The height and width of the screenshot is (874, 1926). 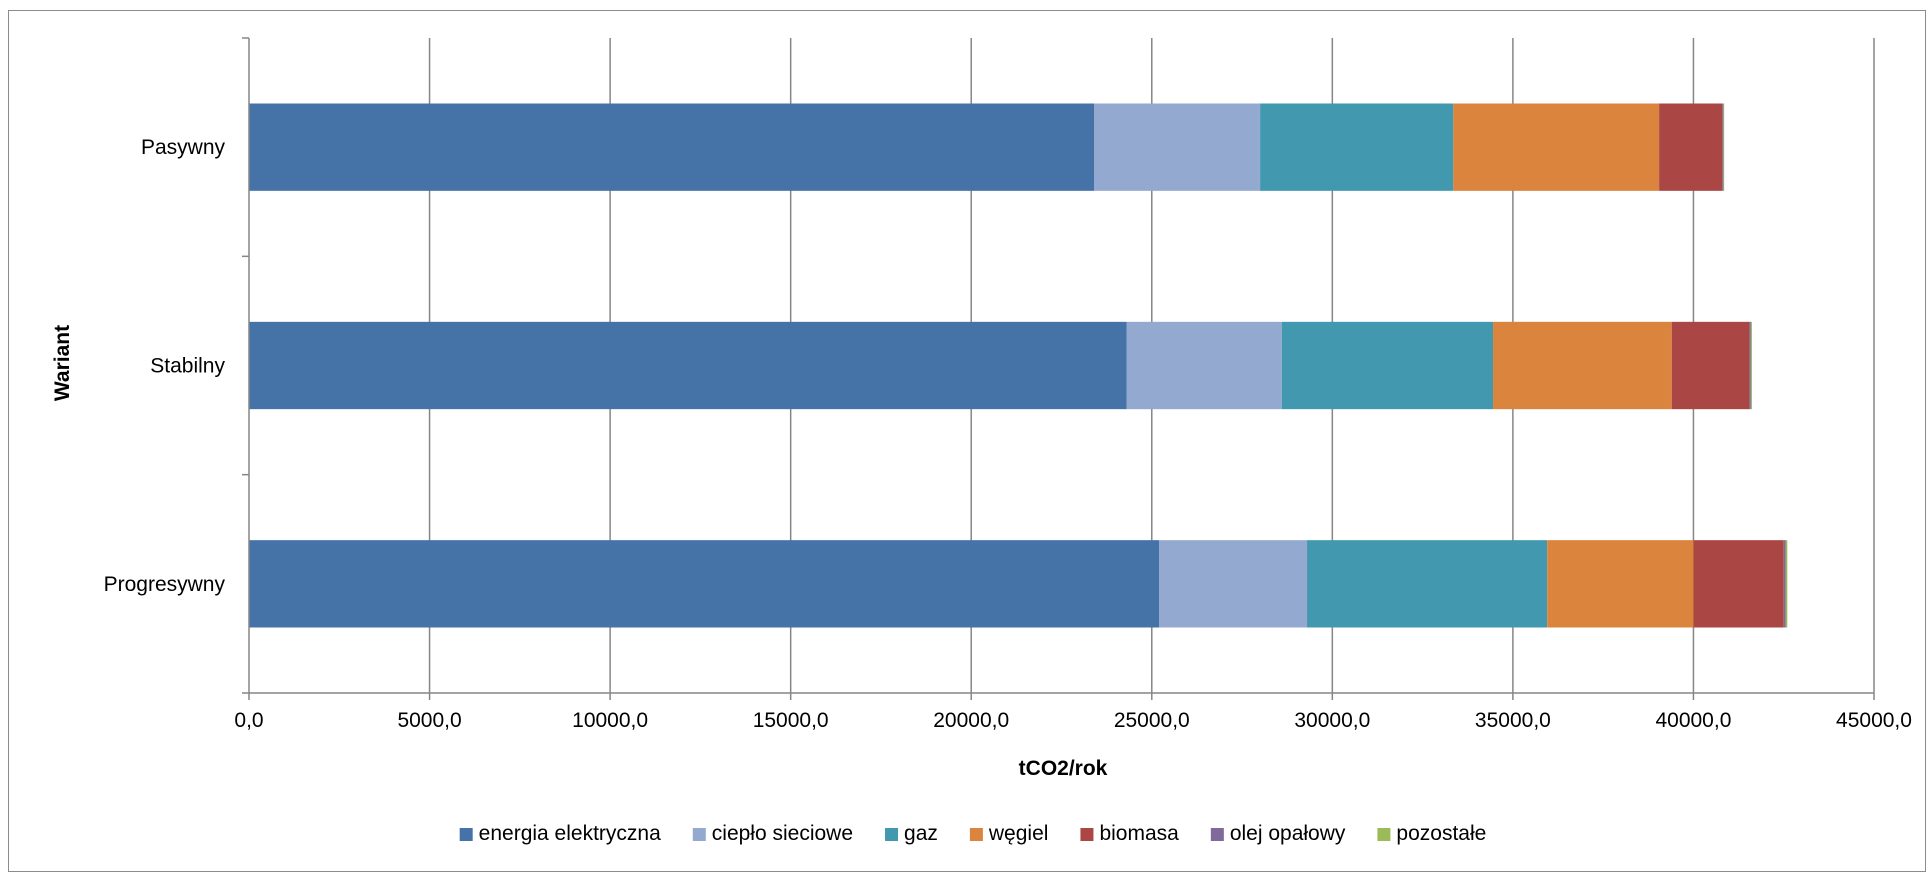 I want to click on legend-entry: pozostałe, so click(x=1441, y=833).